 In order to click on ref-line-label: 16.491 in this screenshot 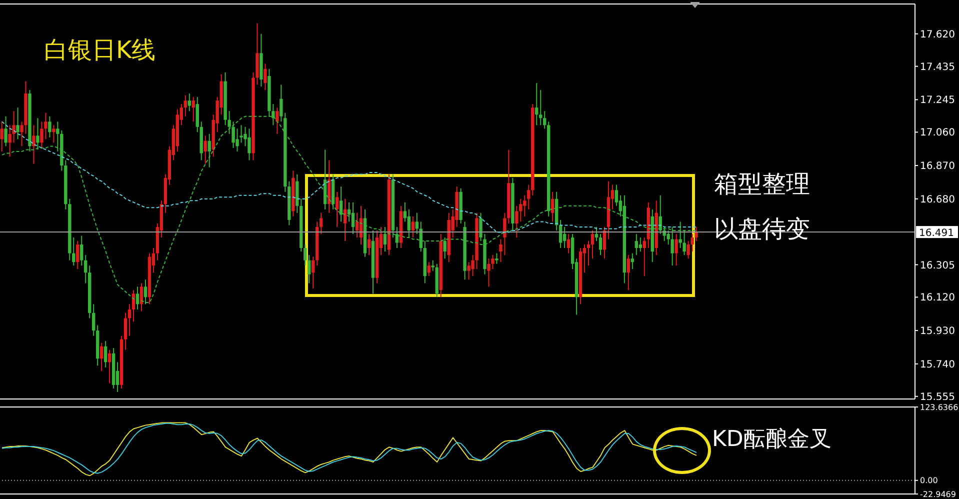, I will do `click(936, 234)`.